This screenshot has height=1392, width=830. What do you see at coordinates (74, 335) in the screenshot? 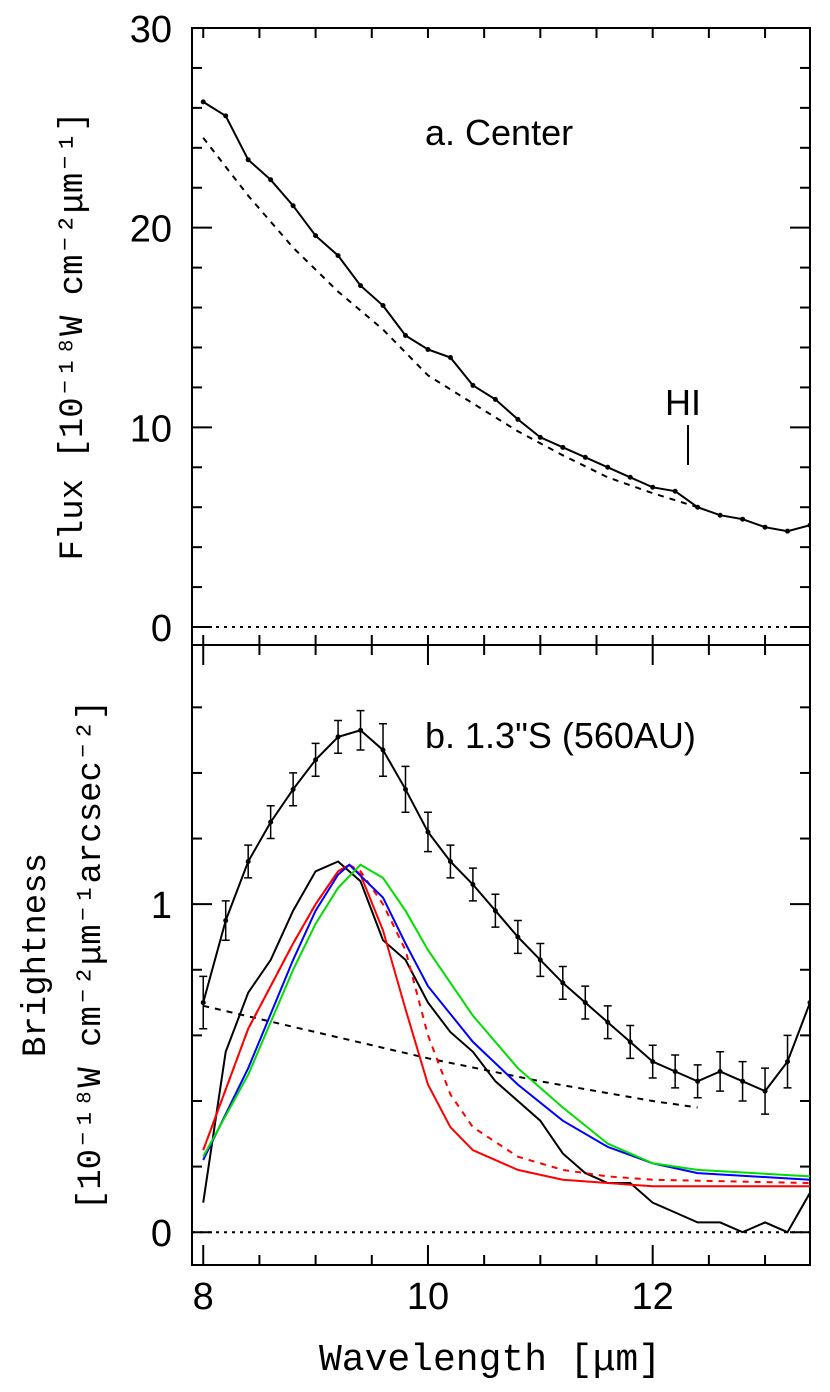
I see `y-axis-label: Flux [10⁻¹⁸W cm⁻²μm⁻¹]` at bounding box center [74, 335].